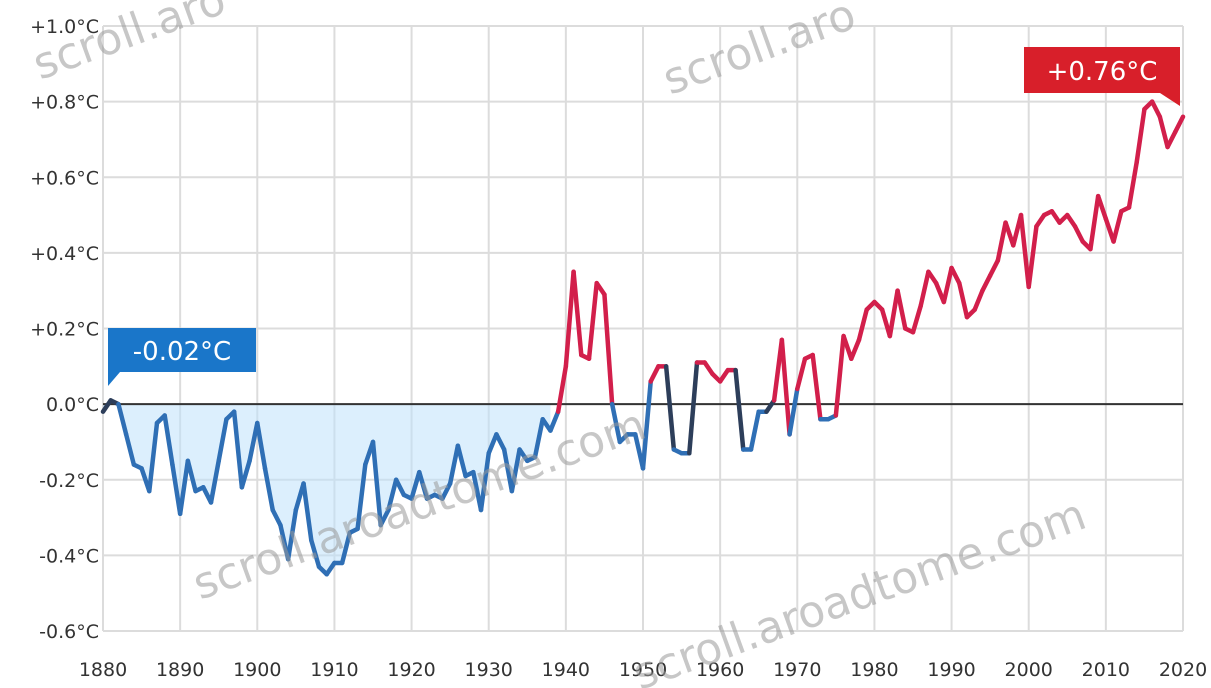  Describe the element at coordinates (64, 103) in the screenshot. I see `y-tick-label: +0.8°C` at that location.